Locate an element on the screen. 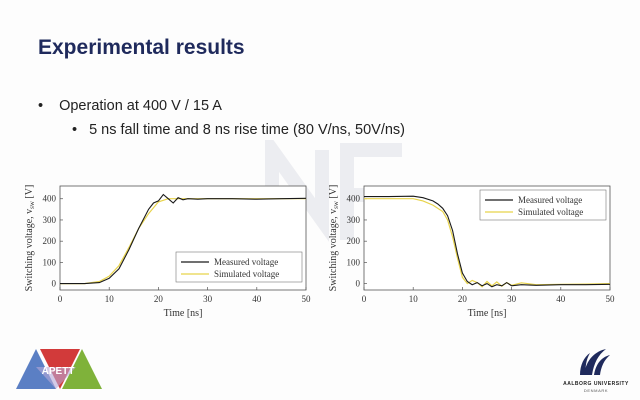 The image size is (640, 400). logo-triangle-blue is located at coordinates (36, 369).